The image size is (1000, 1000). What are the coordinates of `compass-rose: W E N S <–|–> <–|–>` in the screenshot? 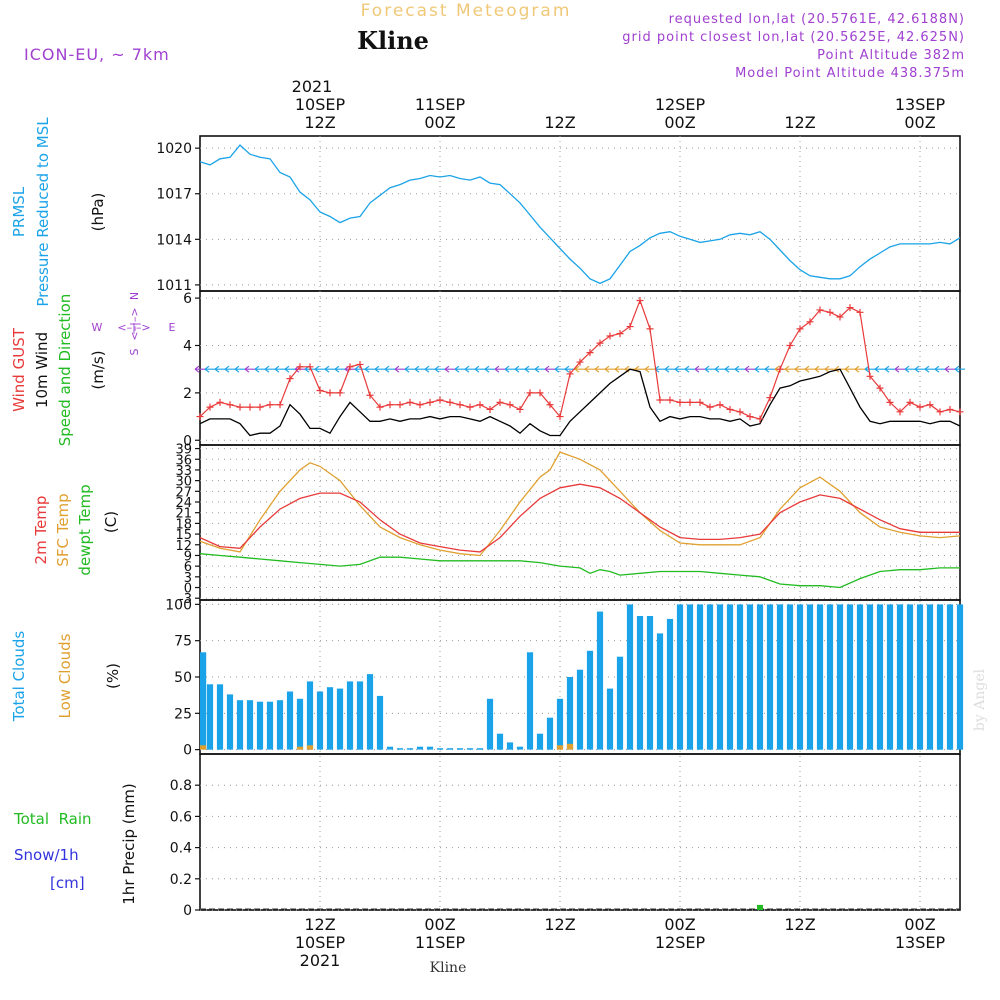 It's located at (134, 324).